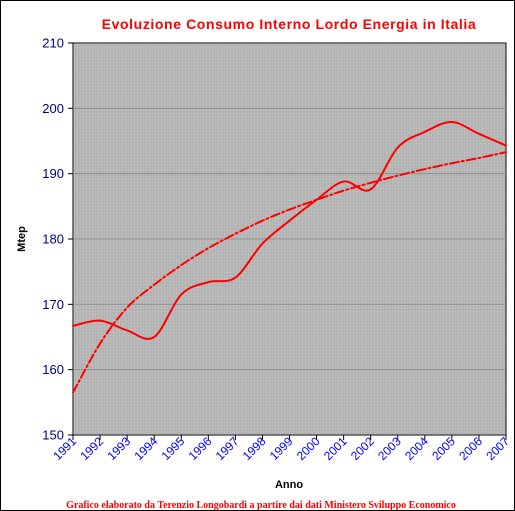  I want to click on x-tick-label: 2006, so click(470, 448).